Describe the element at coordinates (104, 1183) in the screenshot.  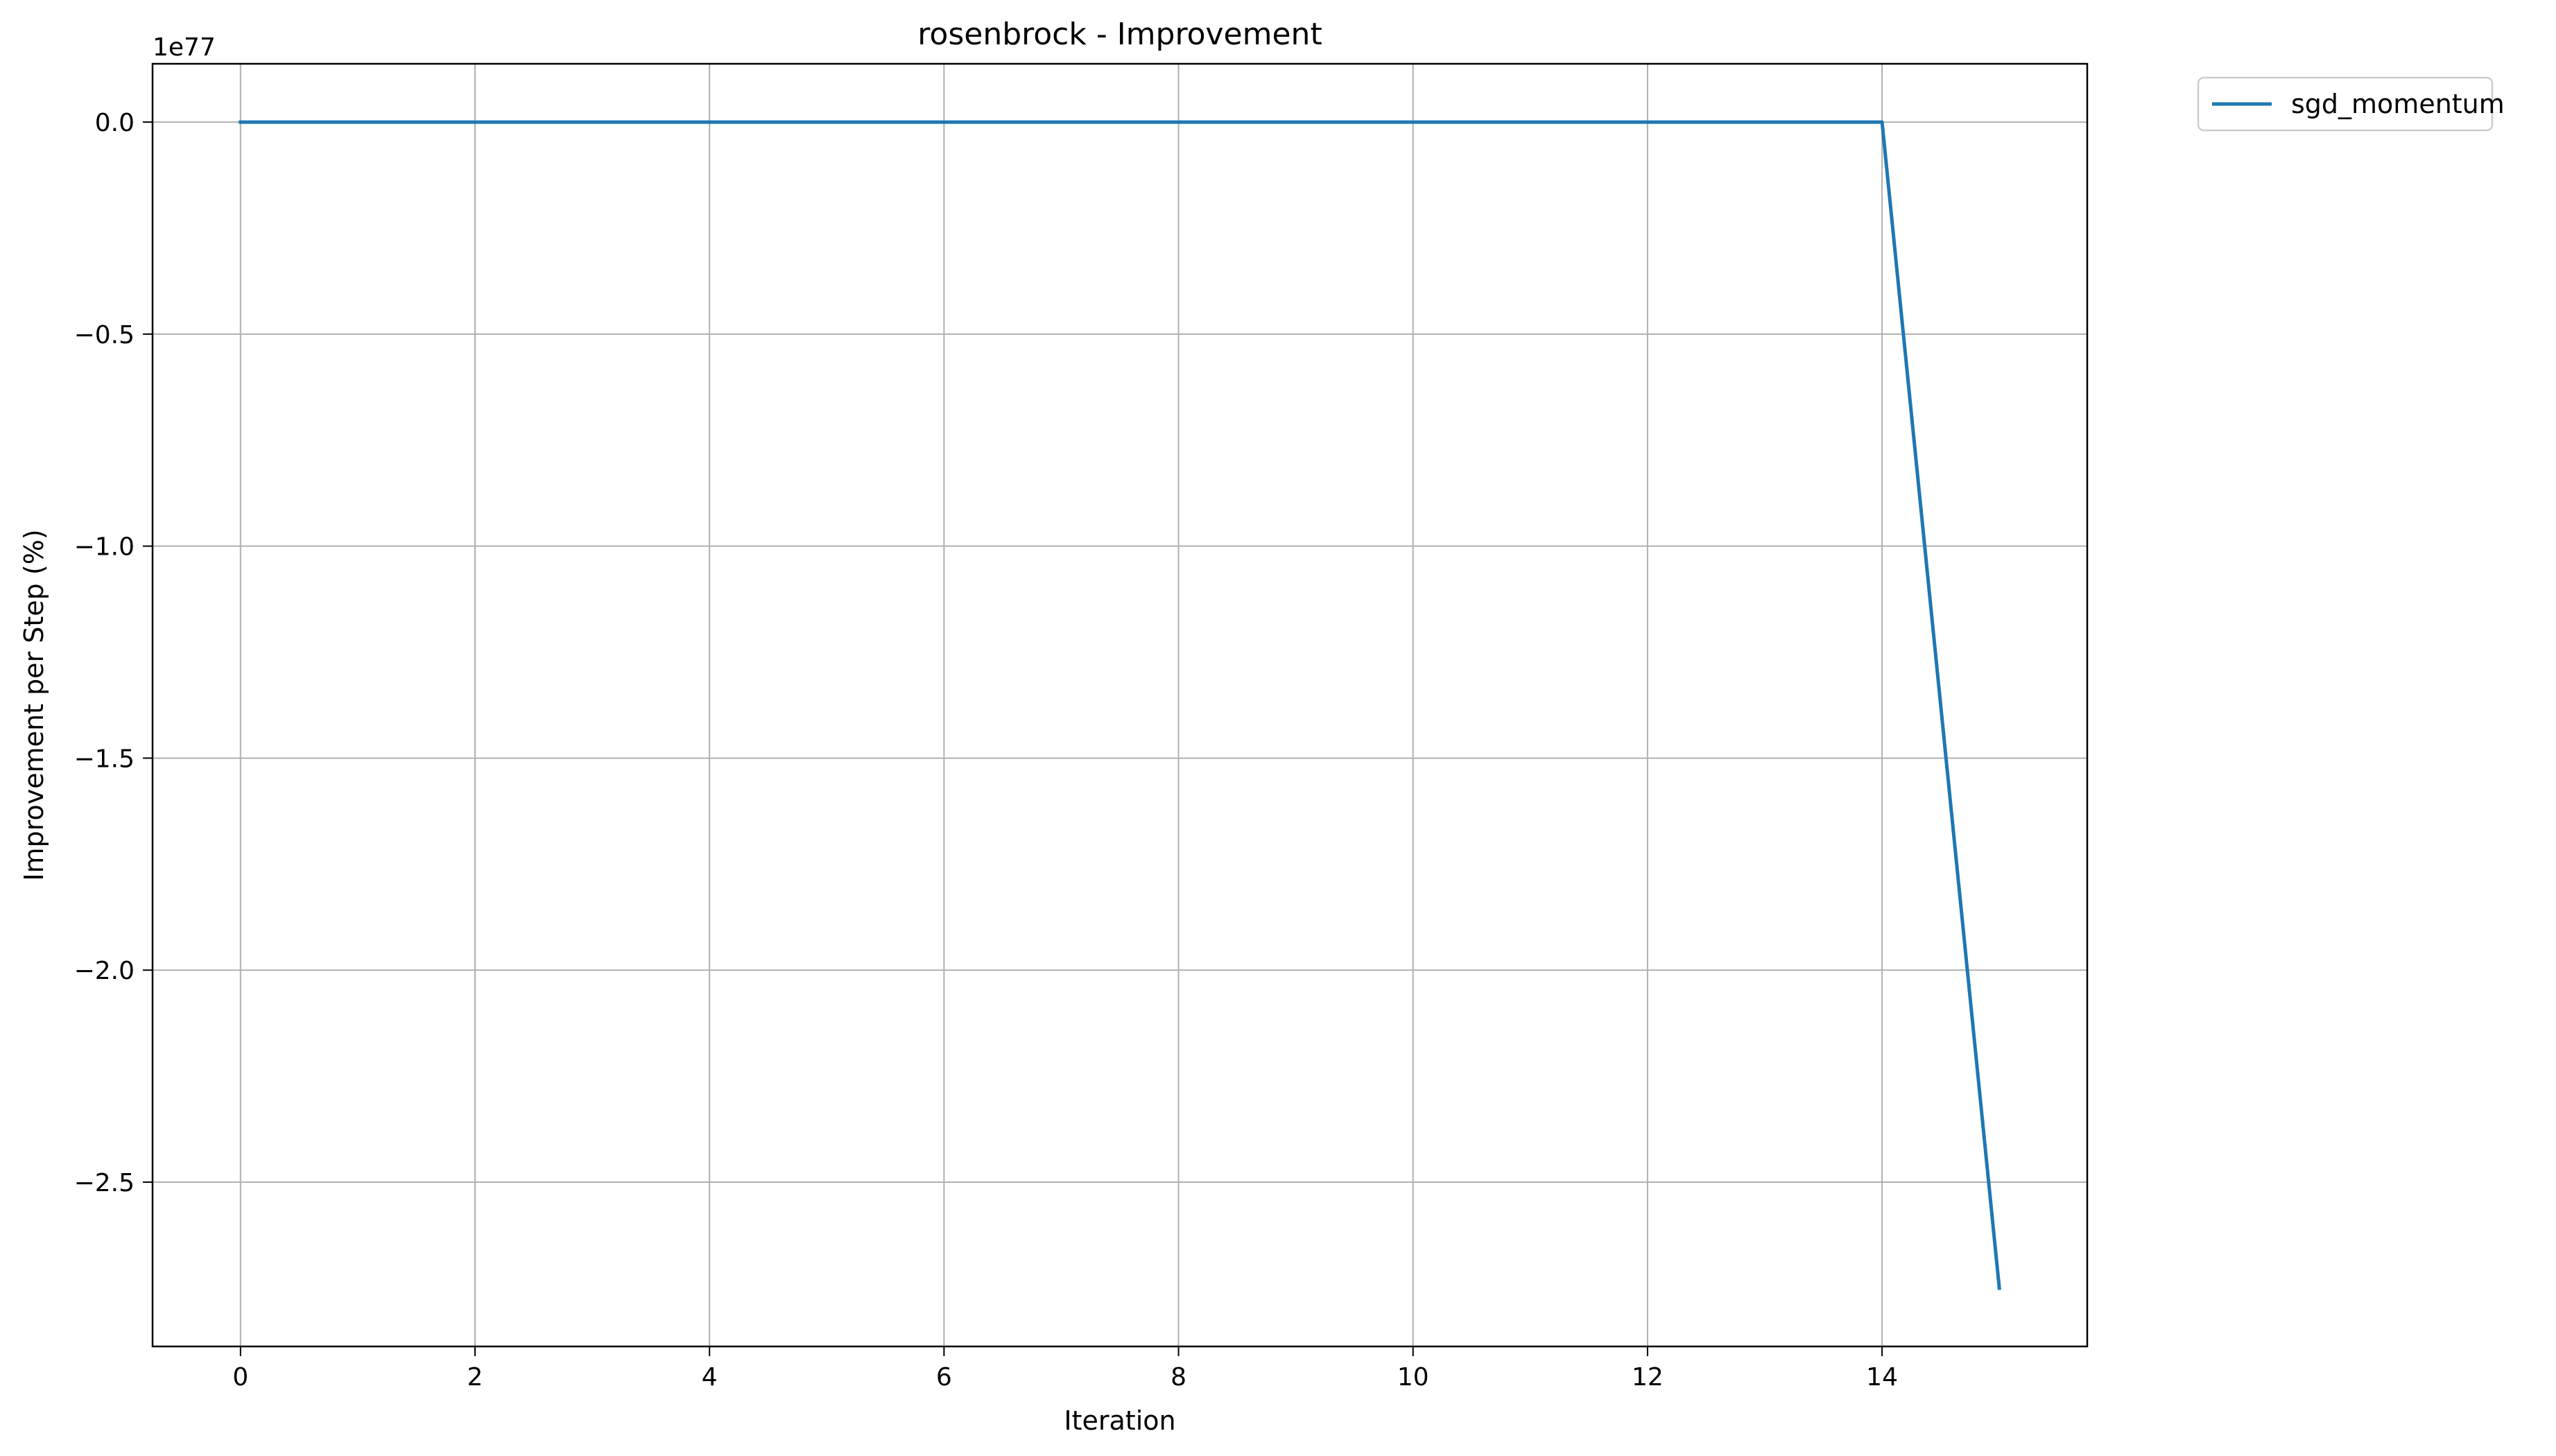
I see `y-tick-label: −2.5` at that location.